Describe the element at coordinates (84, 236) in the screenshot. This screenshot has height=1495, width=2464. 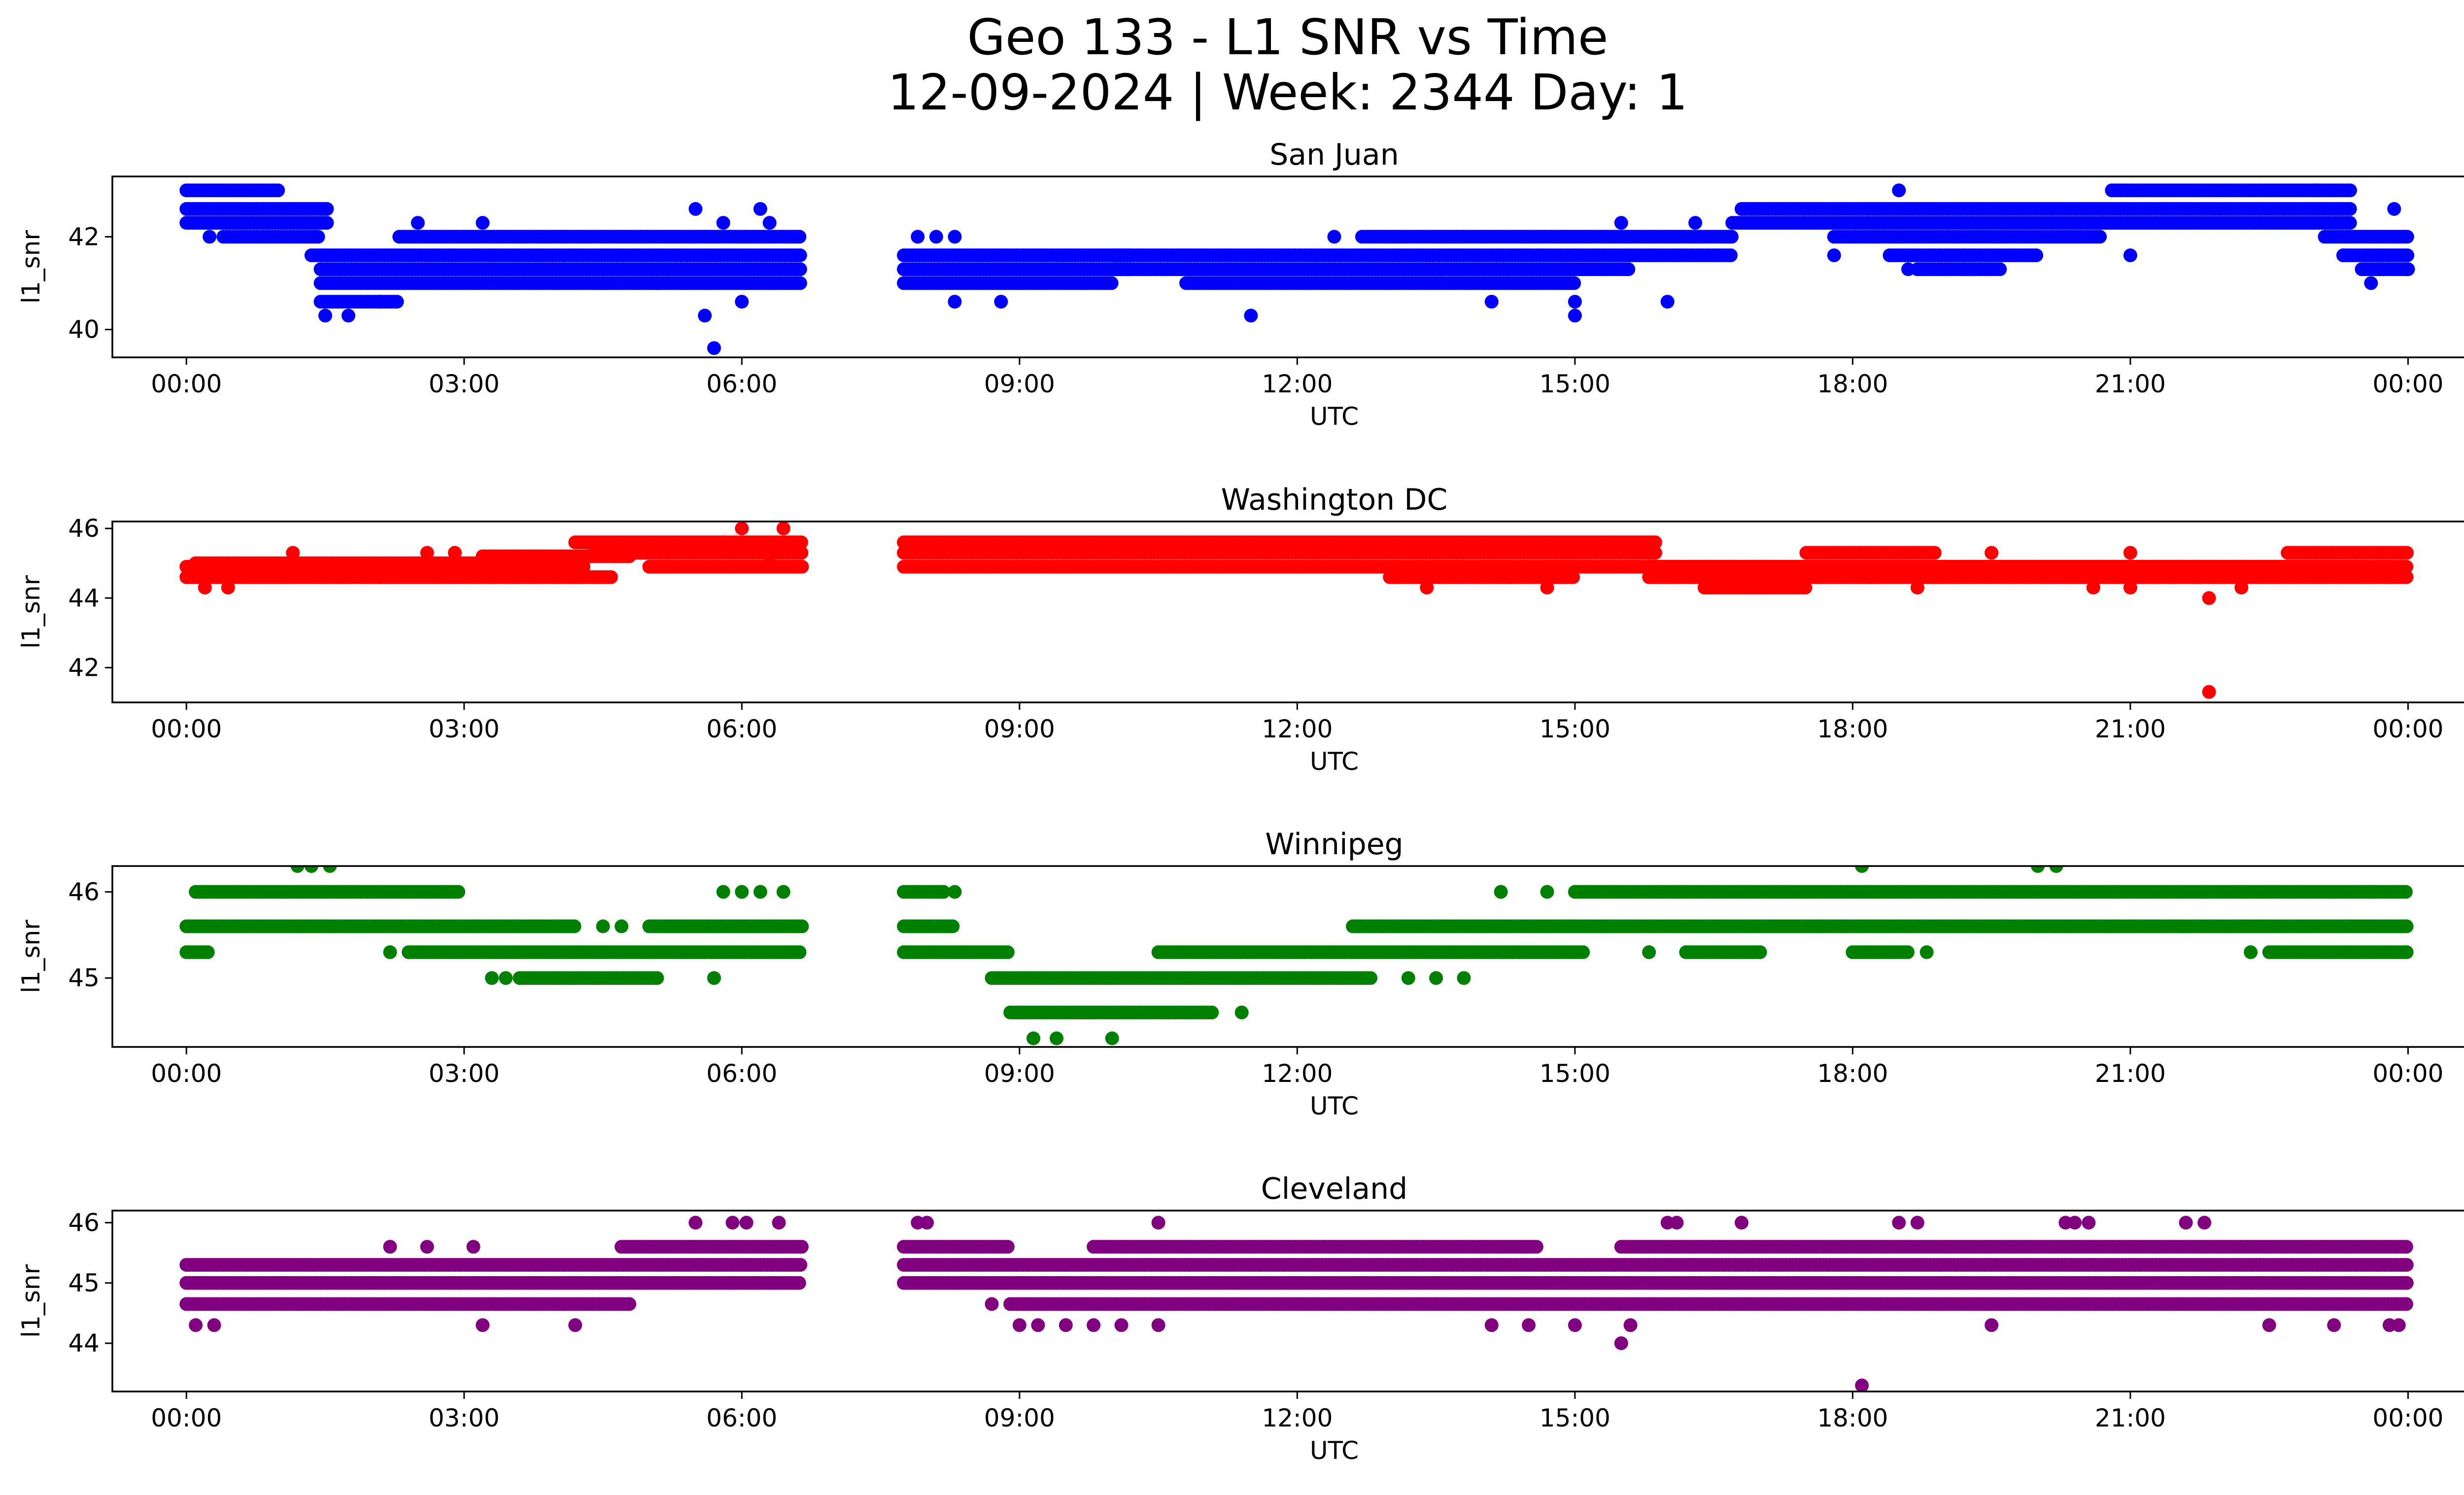
I see `y-tick-label: 42` at that location.